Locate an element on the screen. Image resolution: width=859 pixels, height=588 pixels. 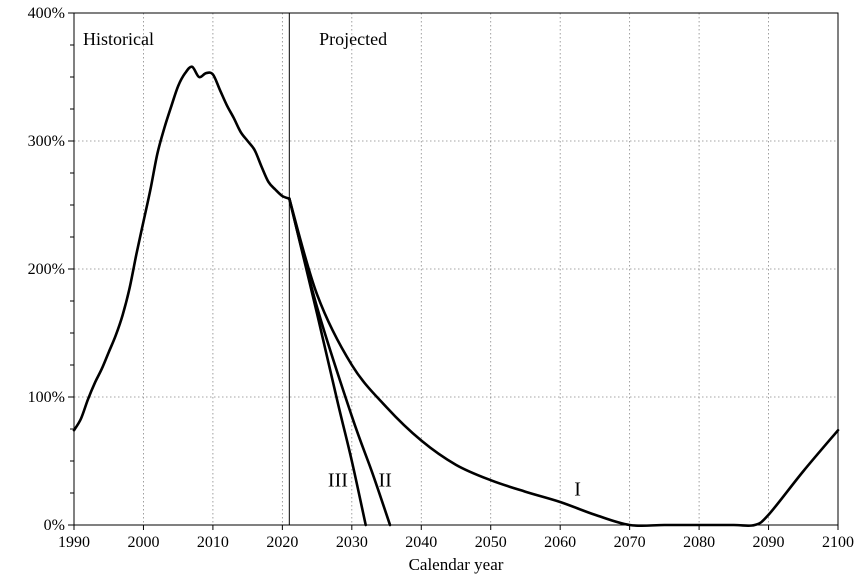
x-tick-label: 2050 is located at coordinates (491, 542).